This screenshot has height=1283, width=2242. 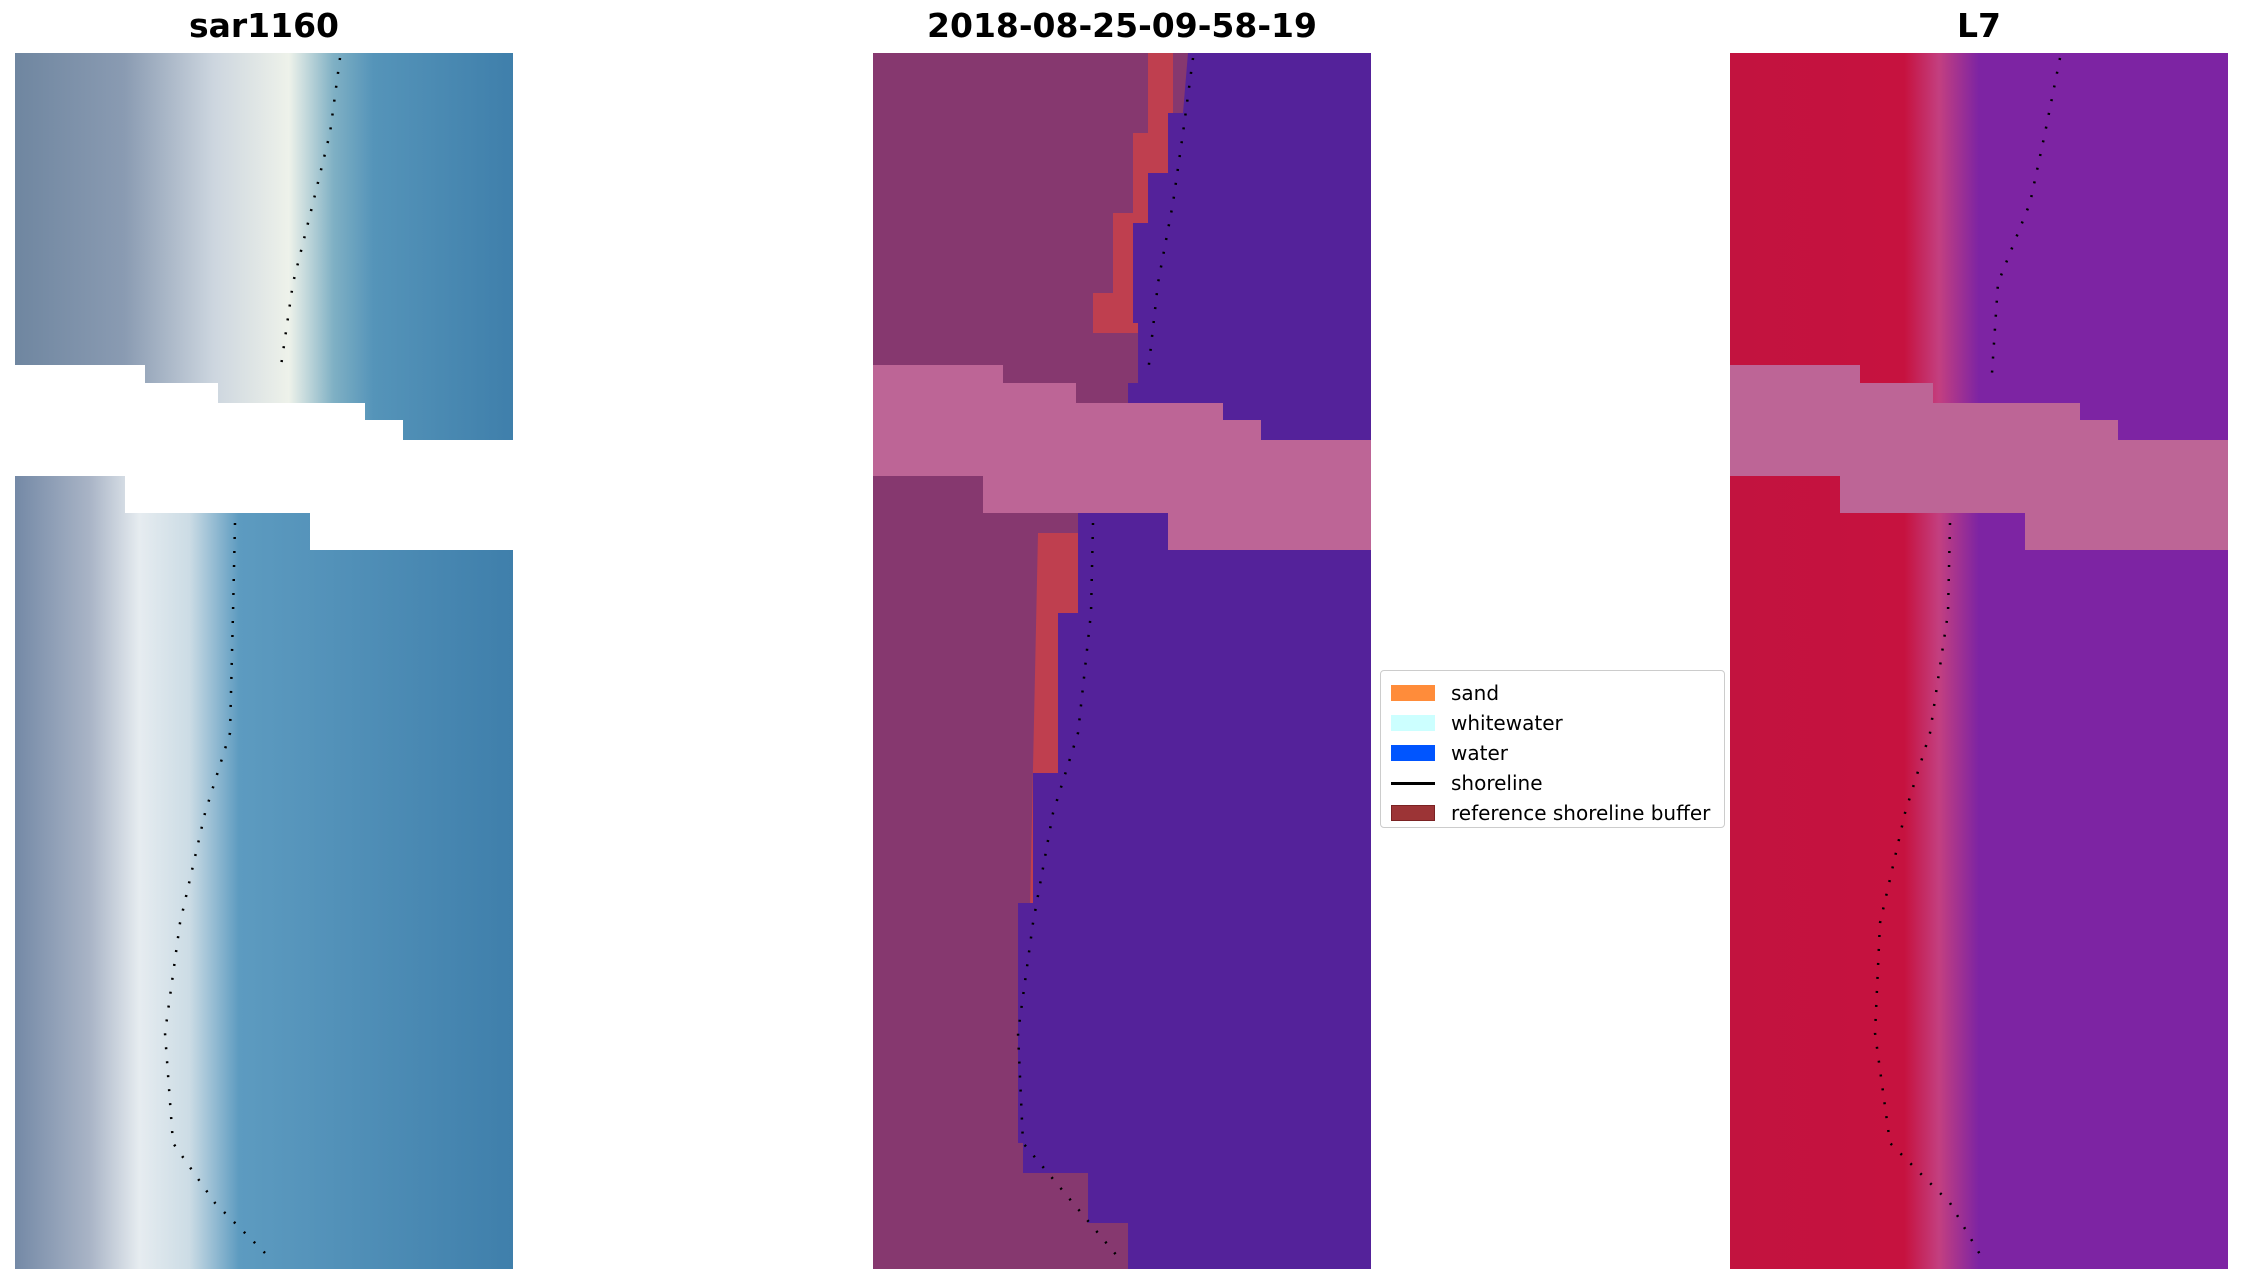 What do you see at coordinates (1413, 753) in the screenshot?
I see `legend-swatch-water` at bounding box center [1413, 753].